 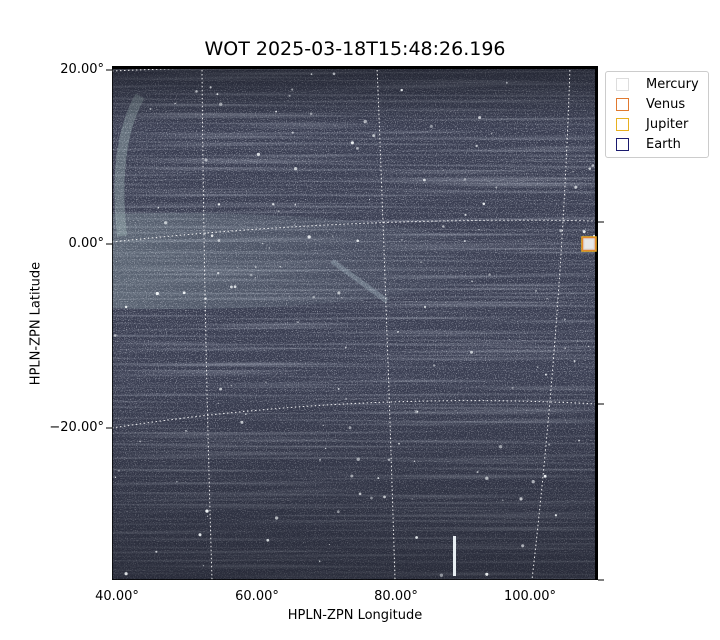 I want to click on legend-item-mercury: Mercury, so click(x=657, y=84).